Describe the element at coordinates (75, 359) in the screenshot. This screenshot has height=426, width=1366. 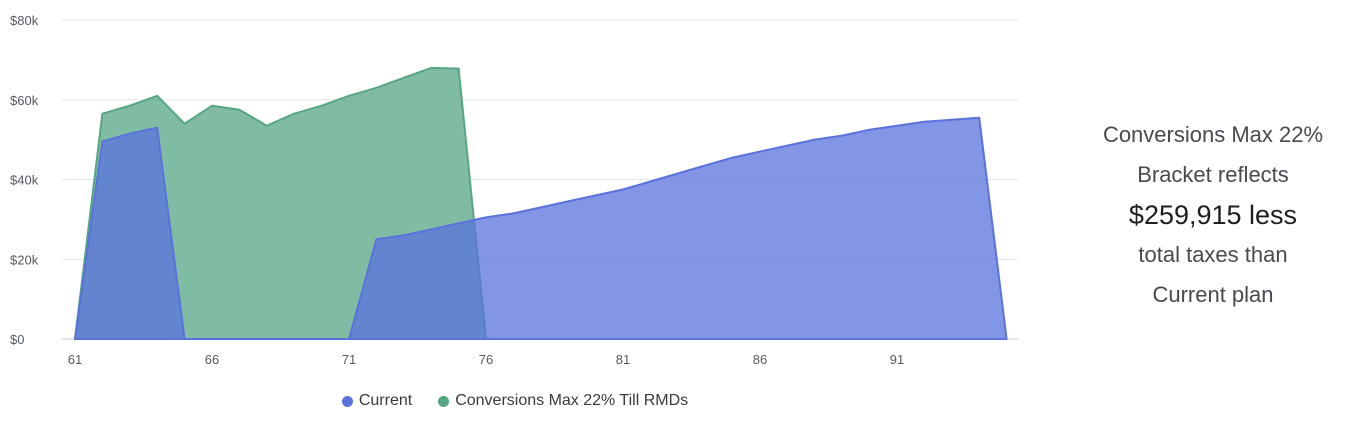
I see `x-tick-label: 61` at that location.